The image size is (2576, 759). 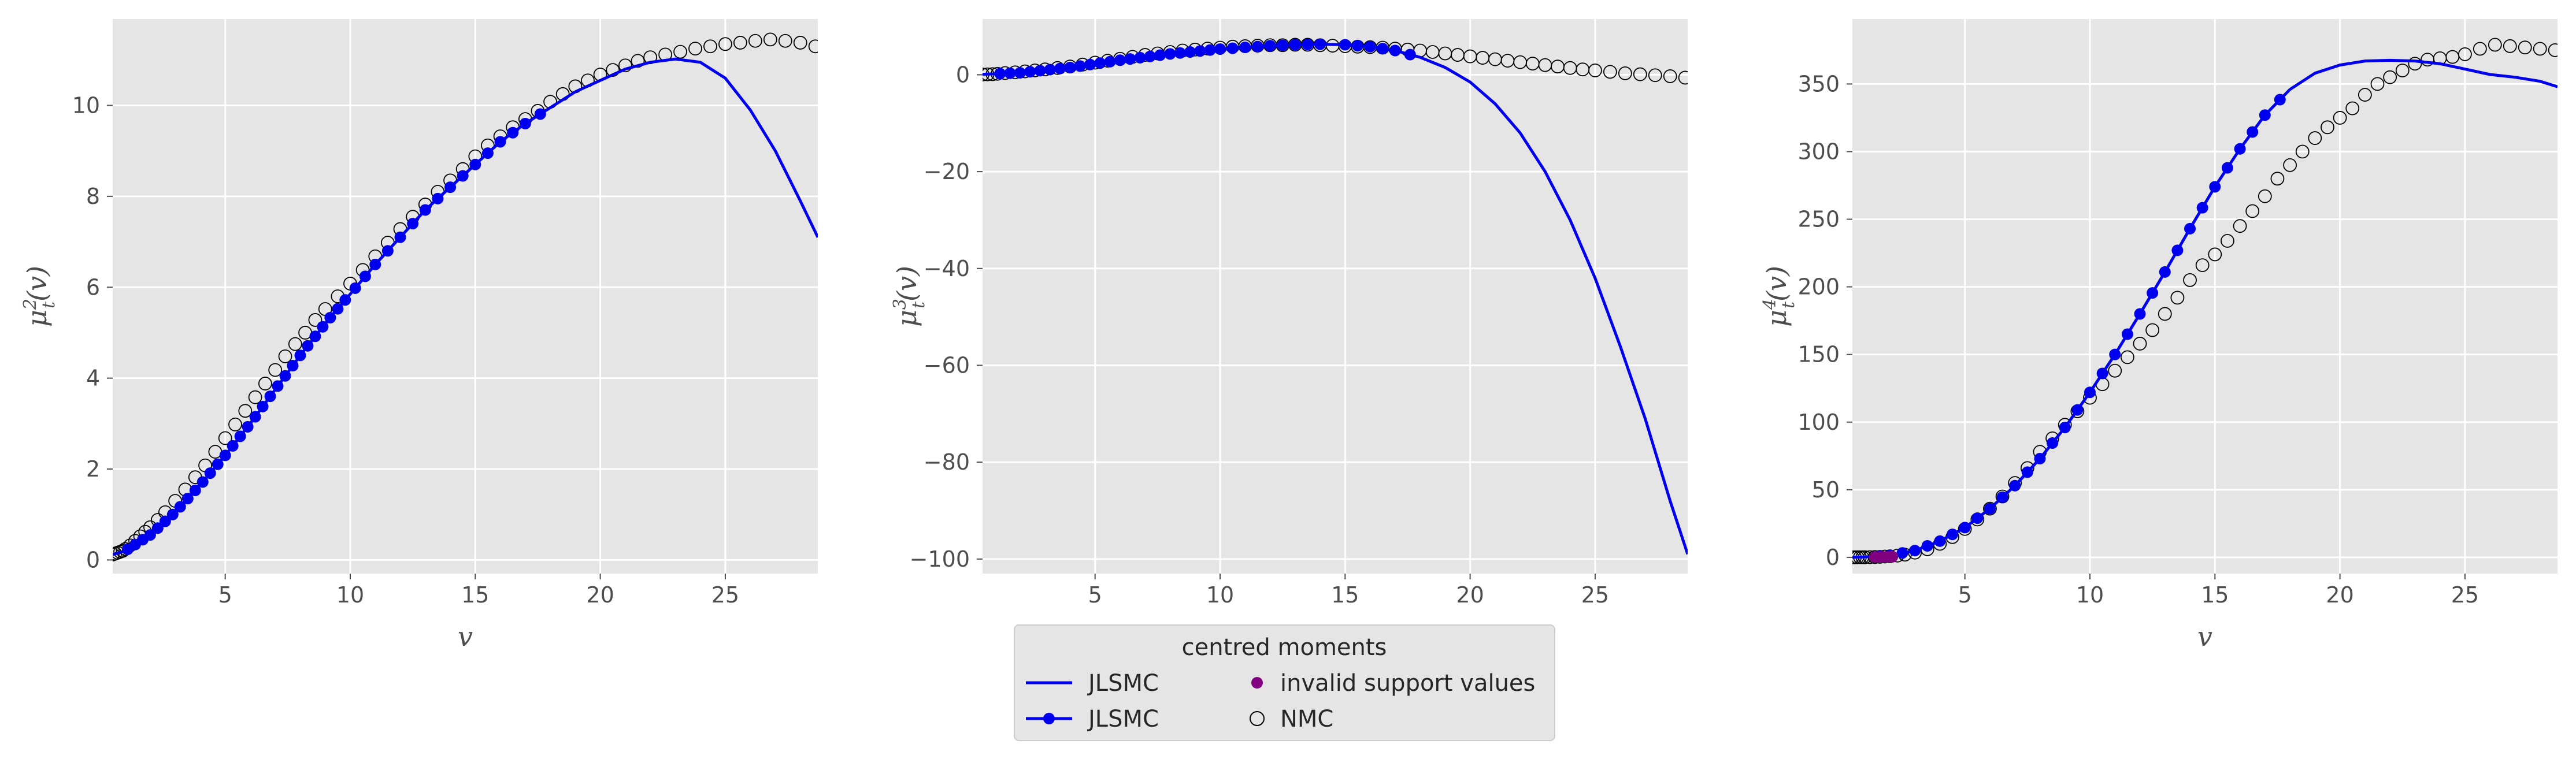 I want to click on y-tick-label: −40, so click(x=947, y=269).